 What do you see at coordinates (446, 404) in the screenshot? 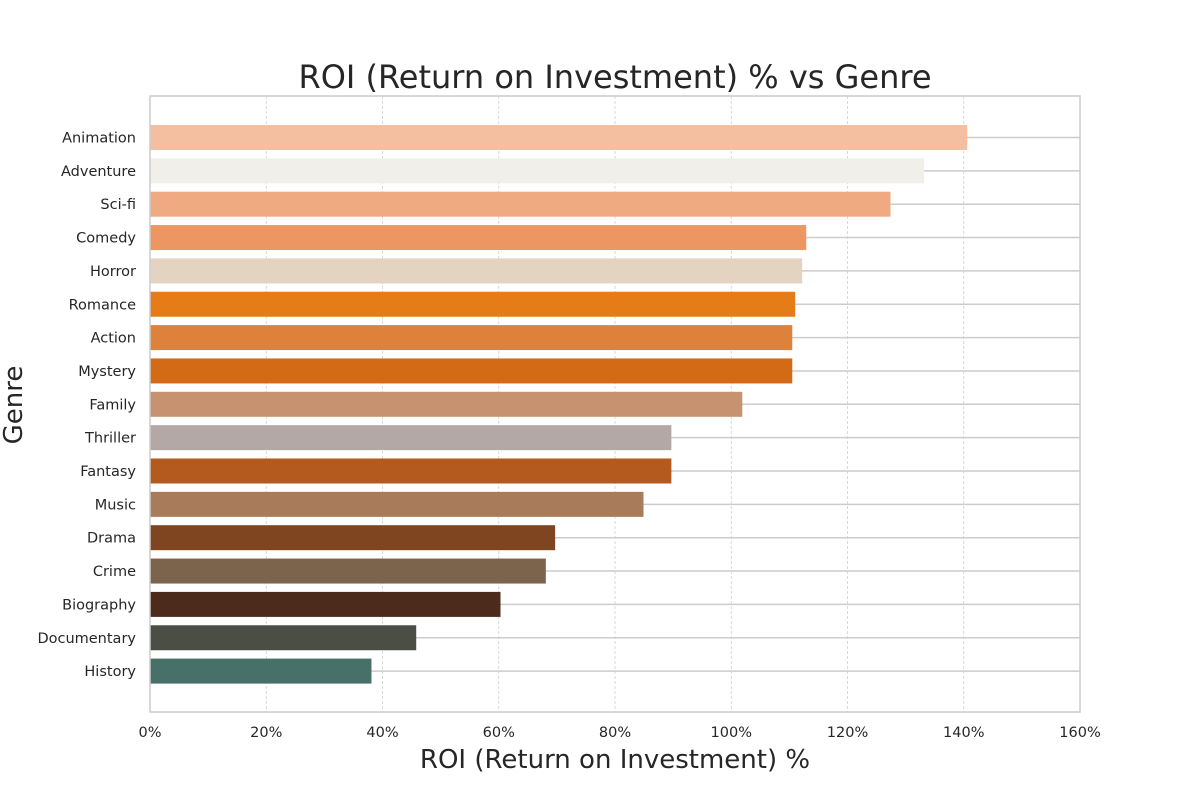
I see `bar-family` at bounding box center [446, 404].